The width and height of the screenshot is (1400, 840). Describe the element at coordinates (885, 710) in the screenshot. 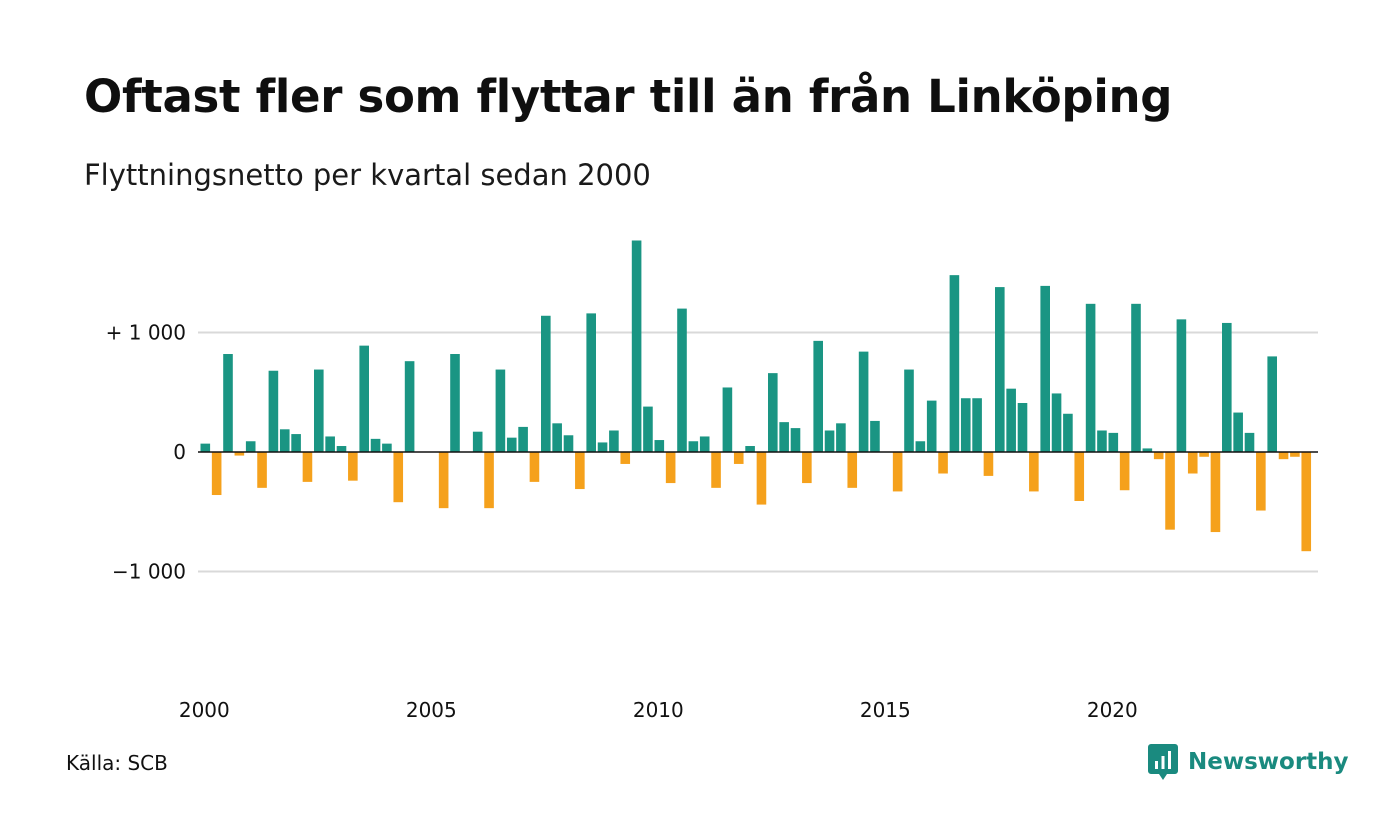

I see `x-tick-label: 2015` at that location.